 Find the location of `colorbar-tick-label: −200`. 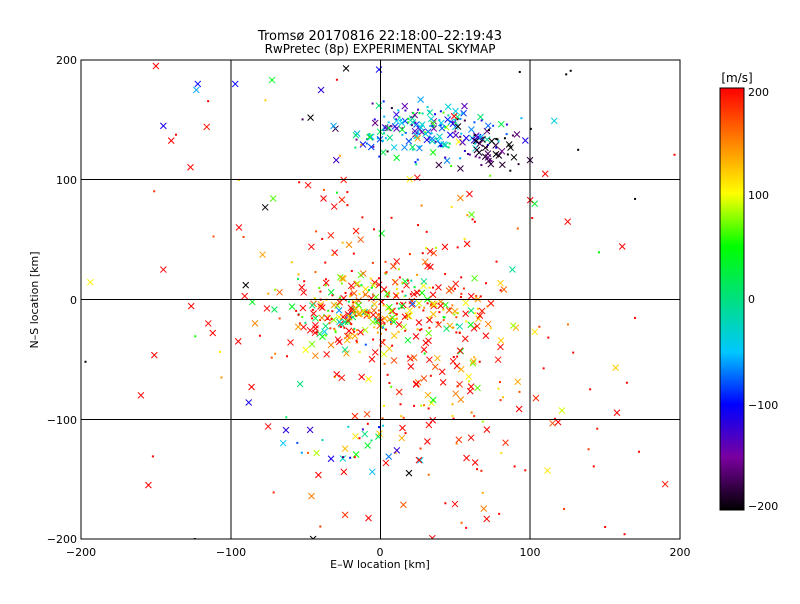

colorbar-tick-label: −200 is located at coordinates (763, 506).